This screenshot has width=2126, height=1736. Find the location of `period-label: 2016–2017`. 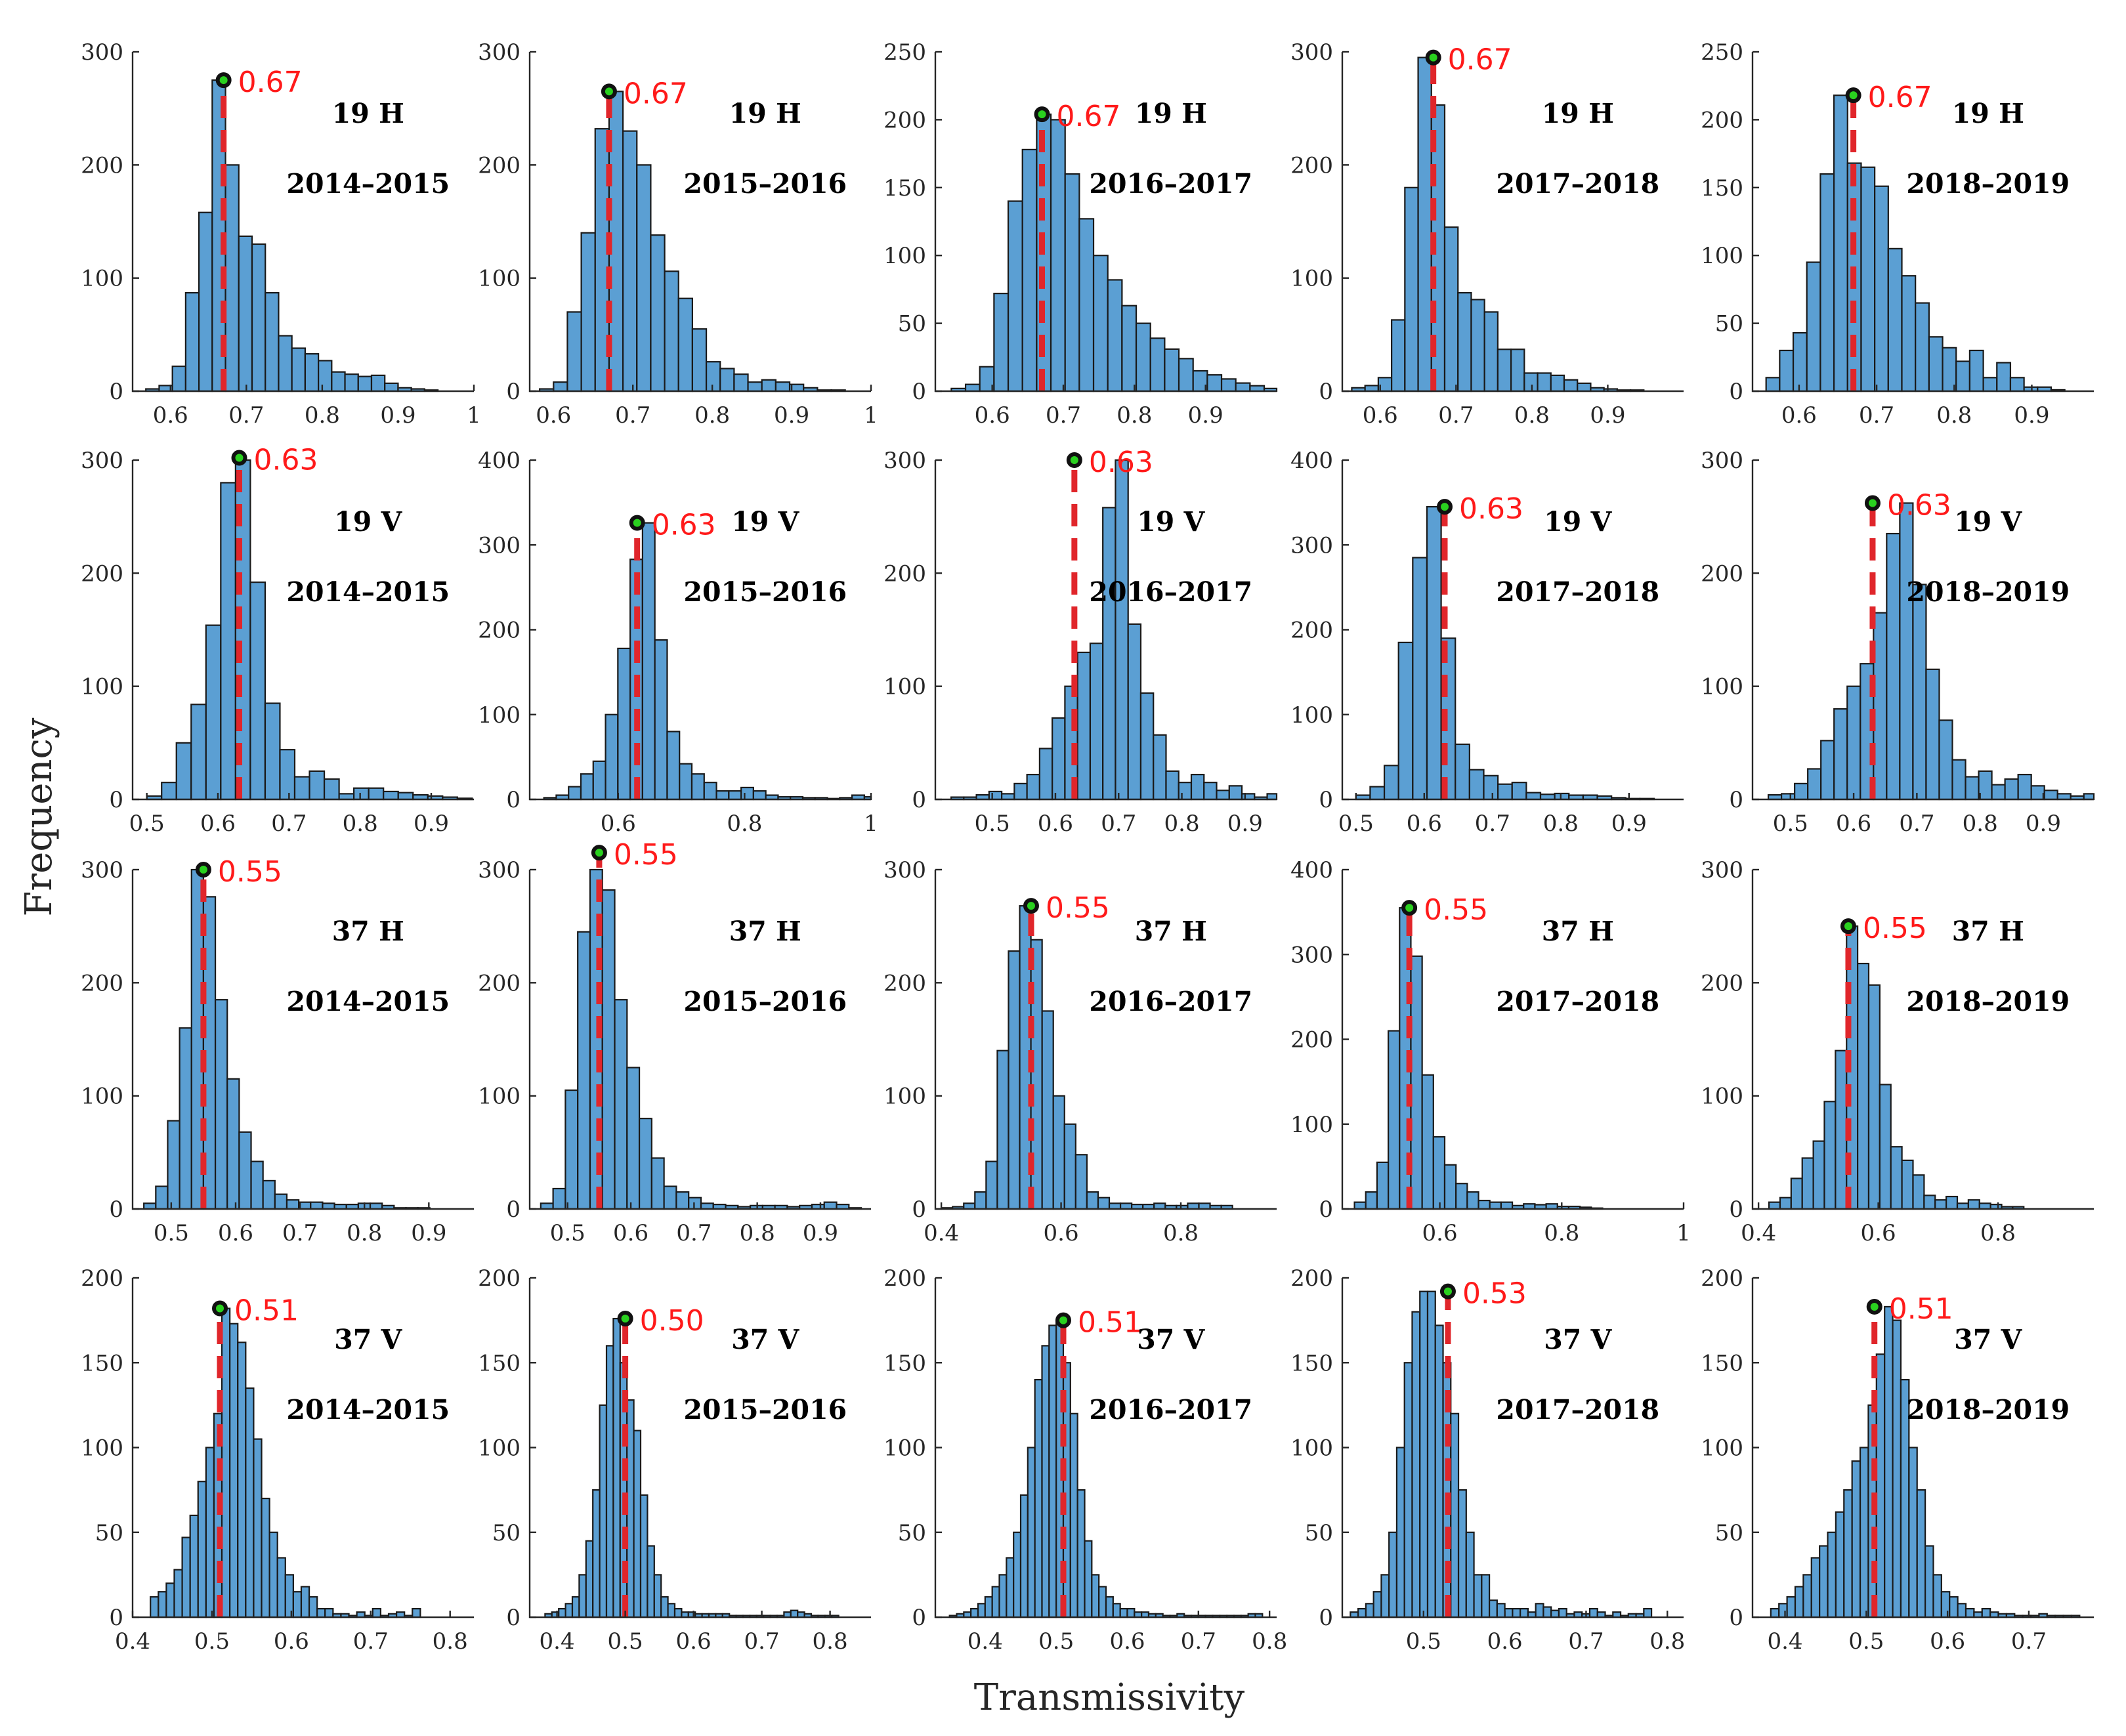

period-label: 2016–2017 is located at coordinates (1170, 184).